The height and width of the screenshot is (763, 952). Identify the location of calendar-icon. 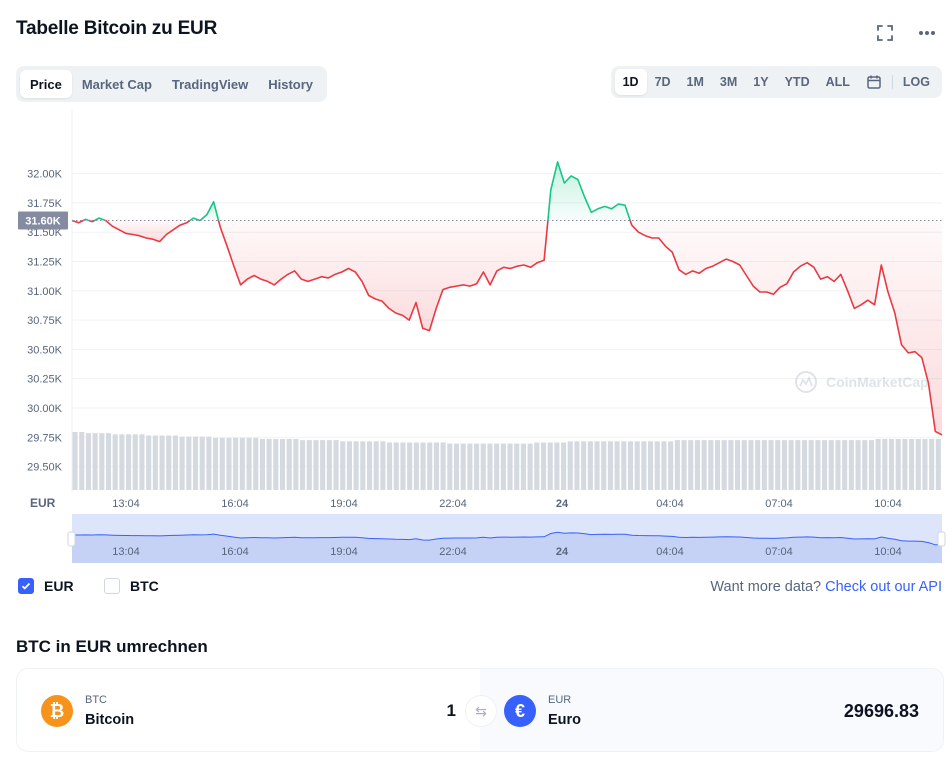
(874, 82).